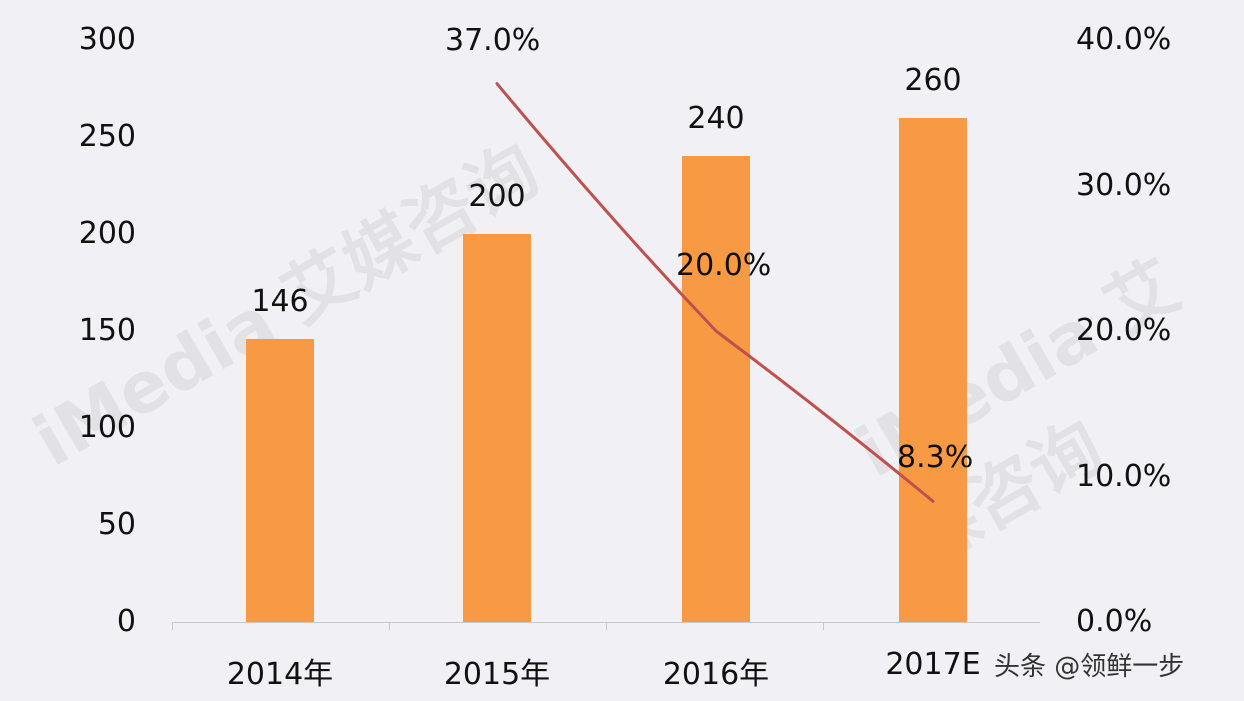  Describe the element at coordinates (933, 664) in the screenshot. I see `x-axis-category-label: 2017E` at that location.